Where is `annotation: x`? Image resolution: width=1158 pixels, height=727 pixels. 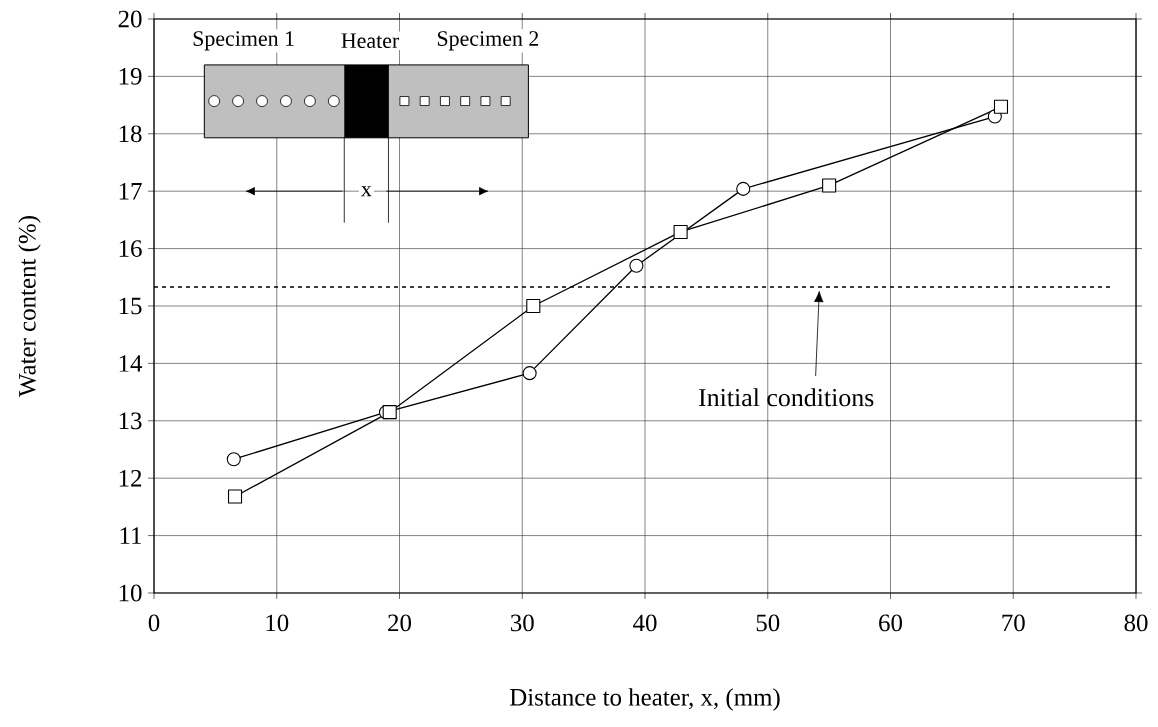
annotation: x is located at coordinates (366, 191).